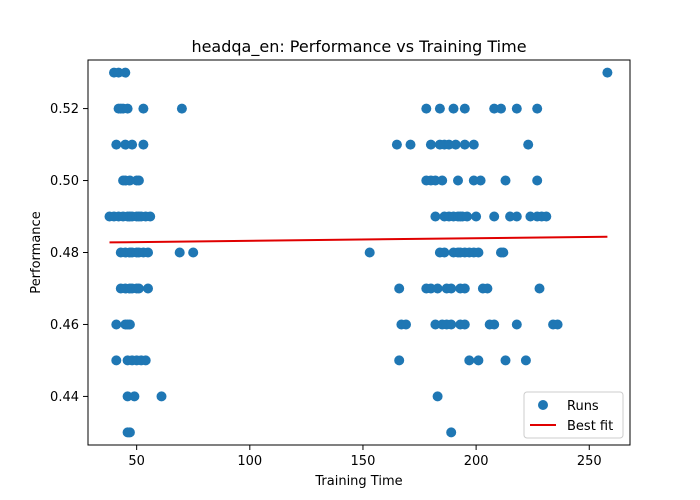 The image size is (700, 500). What do you see at coordinates (589, 461) in the screenshot?
I see `x-tick-label: 250` at bounding box center [589, 461].